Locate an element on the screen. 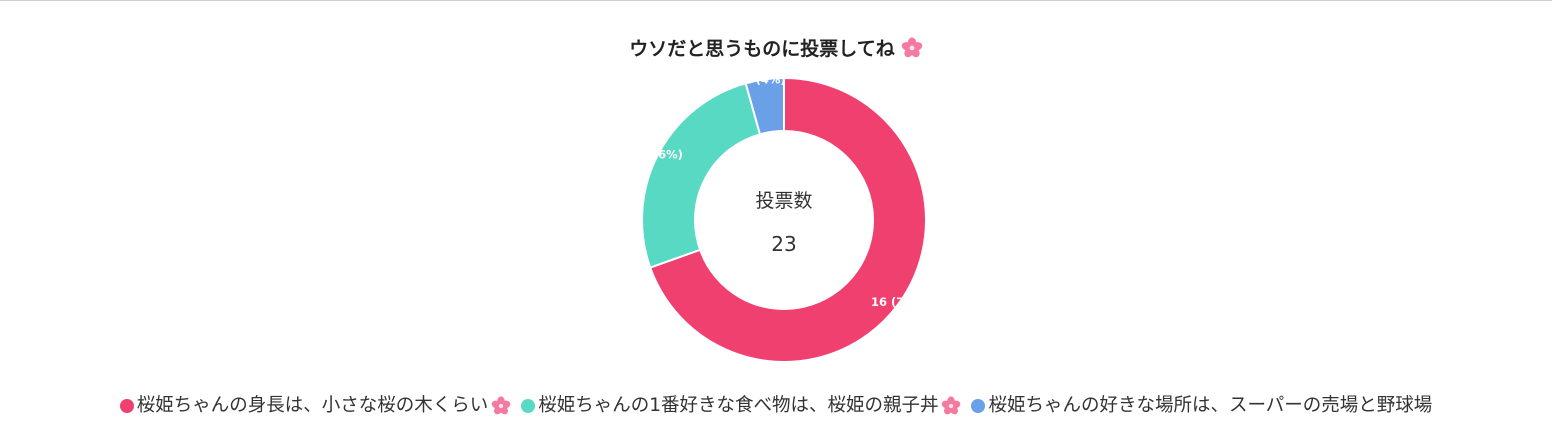 Image resolution: width=1552 pixels, height=422 pixels. top-divider is located at coordinates (776, 0).